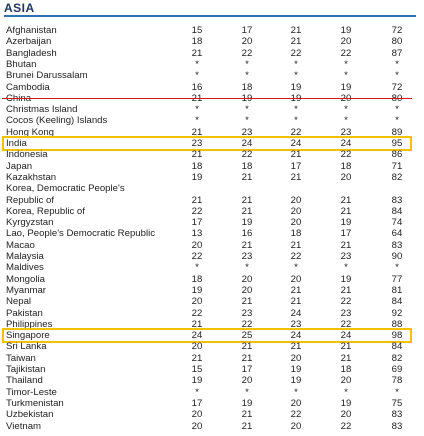  Describe the element at coordinates (207, 143) in the screenshot. I see `row-highlight` at that location.